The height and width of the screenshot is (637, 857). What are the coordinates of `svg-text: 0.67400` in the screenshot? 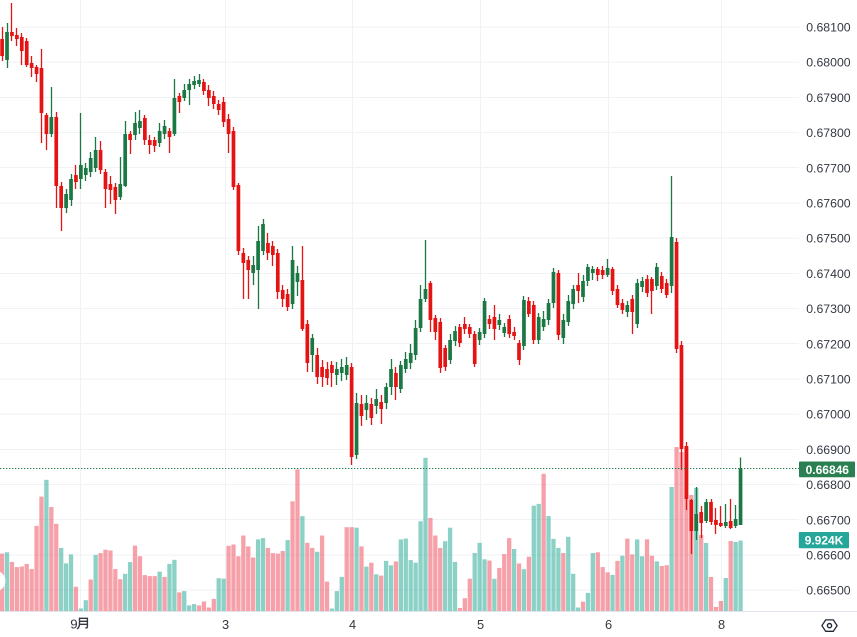 It's located at (828, 274).